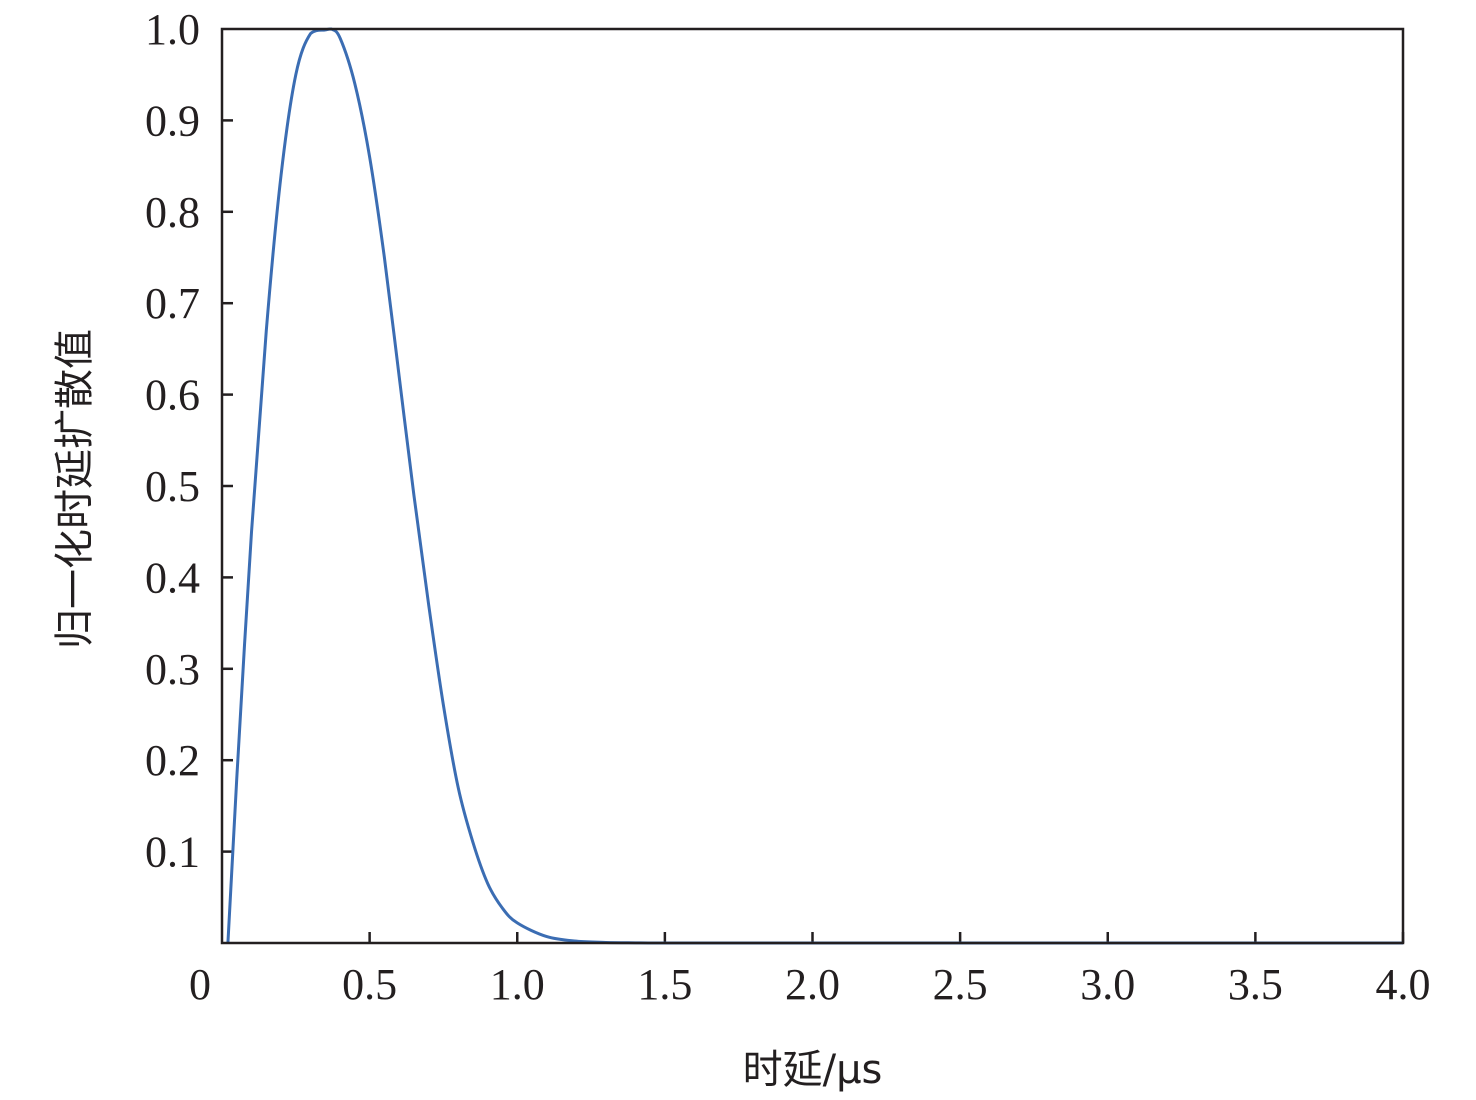 This screenshot has width=1476, height=1100. What do you see at coordinates (812, 984) in the screenshot?
I see `x-tick-label-4: 2.0` at bounding box center [812, 984].